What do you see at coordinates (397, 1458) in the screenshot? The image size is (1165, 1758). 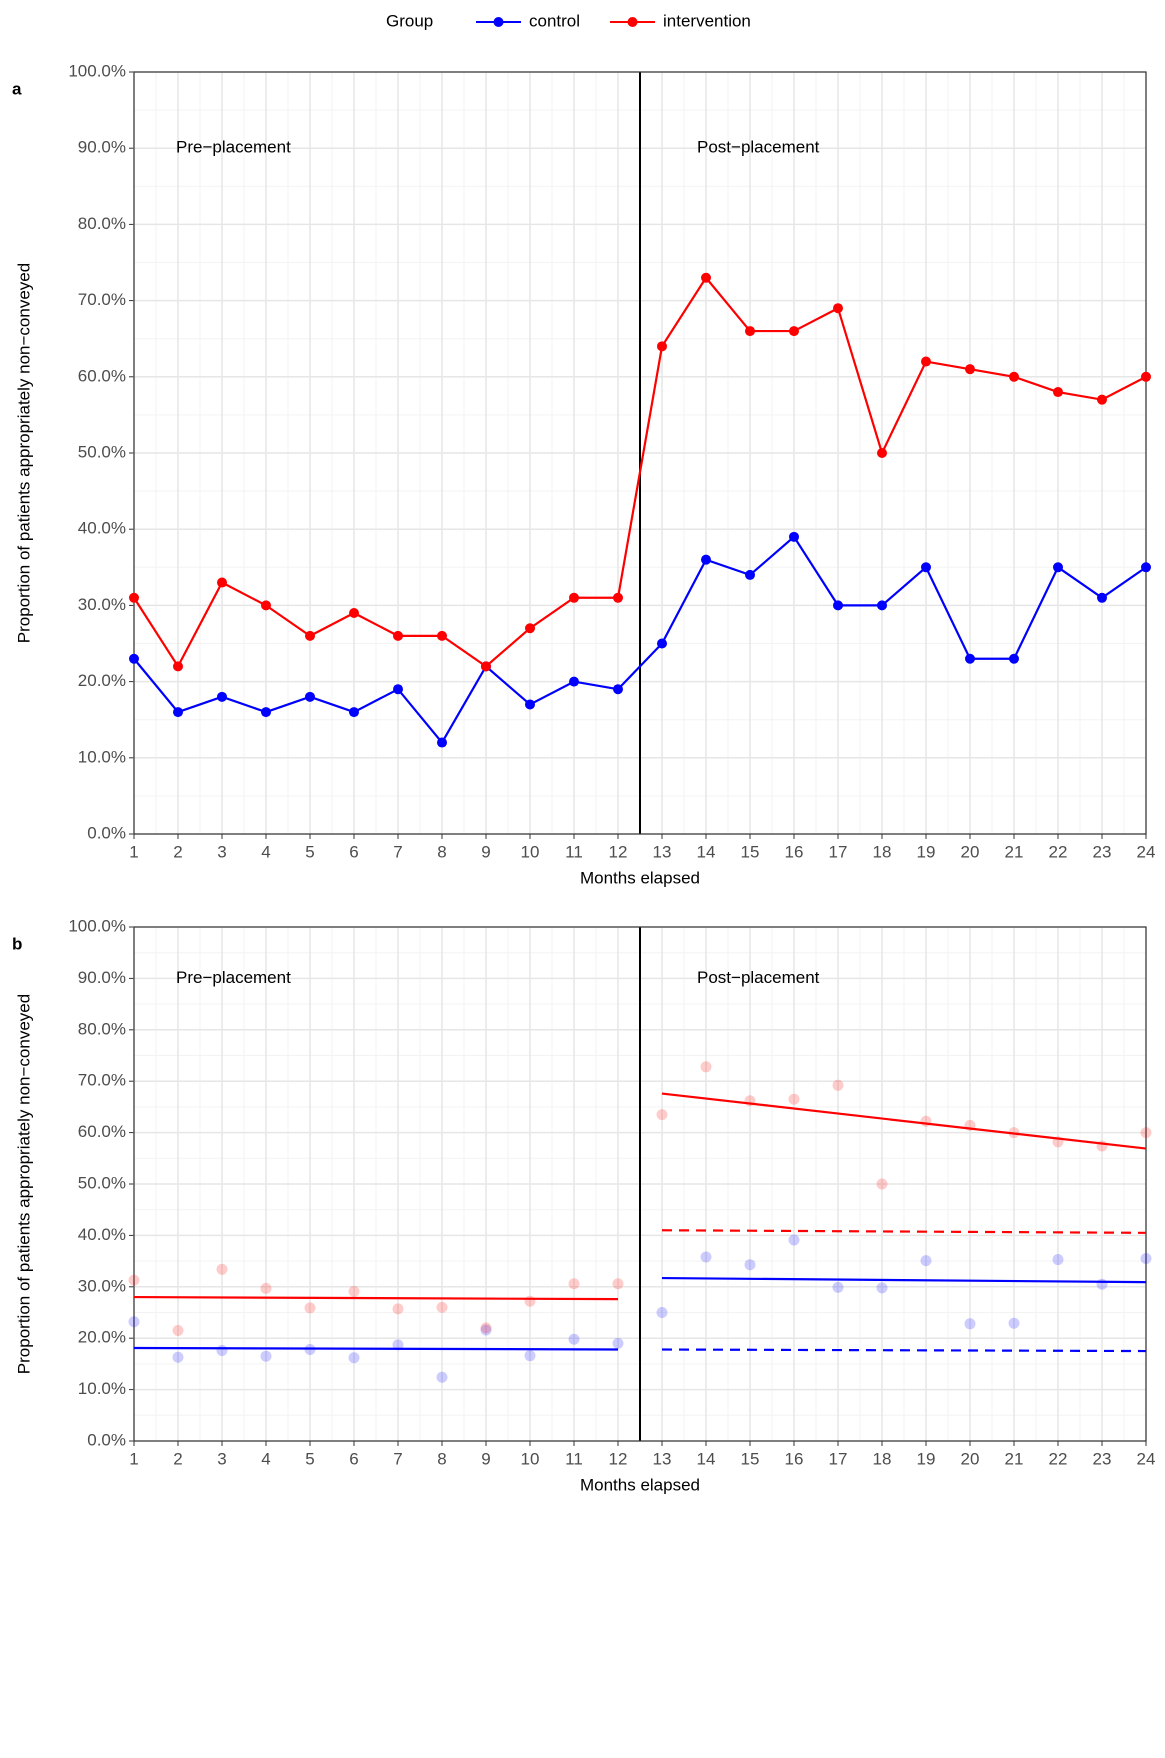 I see `x-tick-label: 7` at bounding box center [397, 1458].